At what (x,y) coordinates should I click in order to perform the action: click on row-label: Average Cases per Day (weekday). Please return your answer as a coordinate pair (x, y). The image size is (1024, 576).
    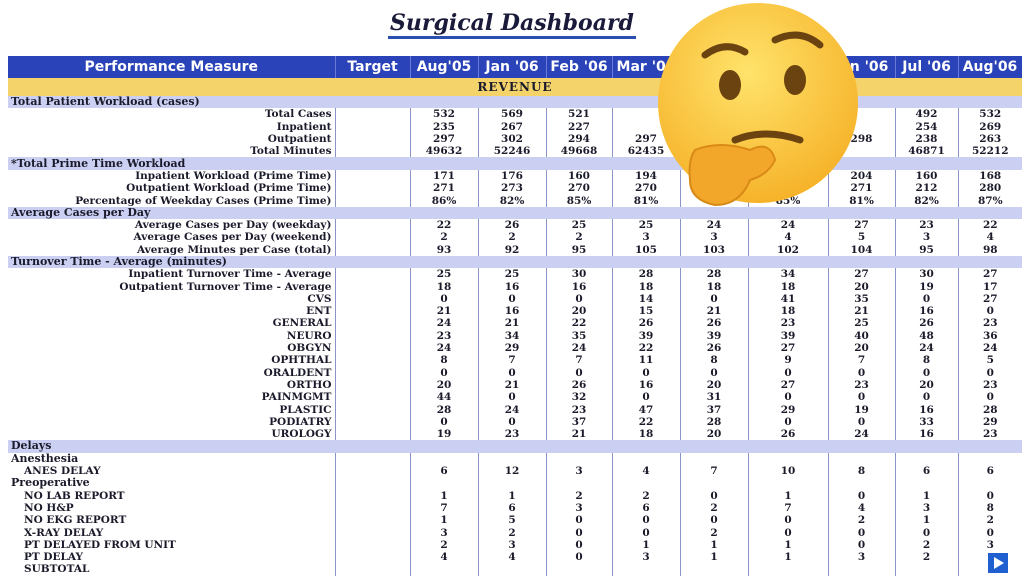
    Looking at the image, I should click on (233, 225).